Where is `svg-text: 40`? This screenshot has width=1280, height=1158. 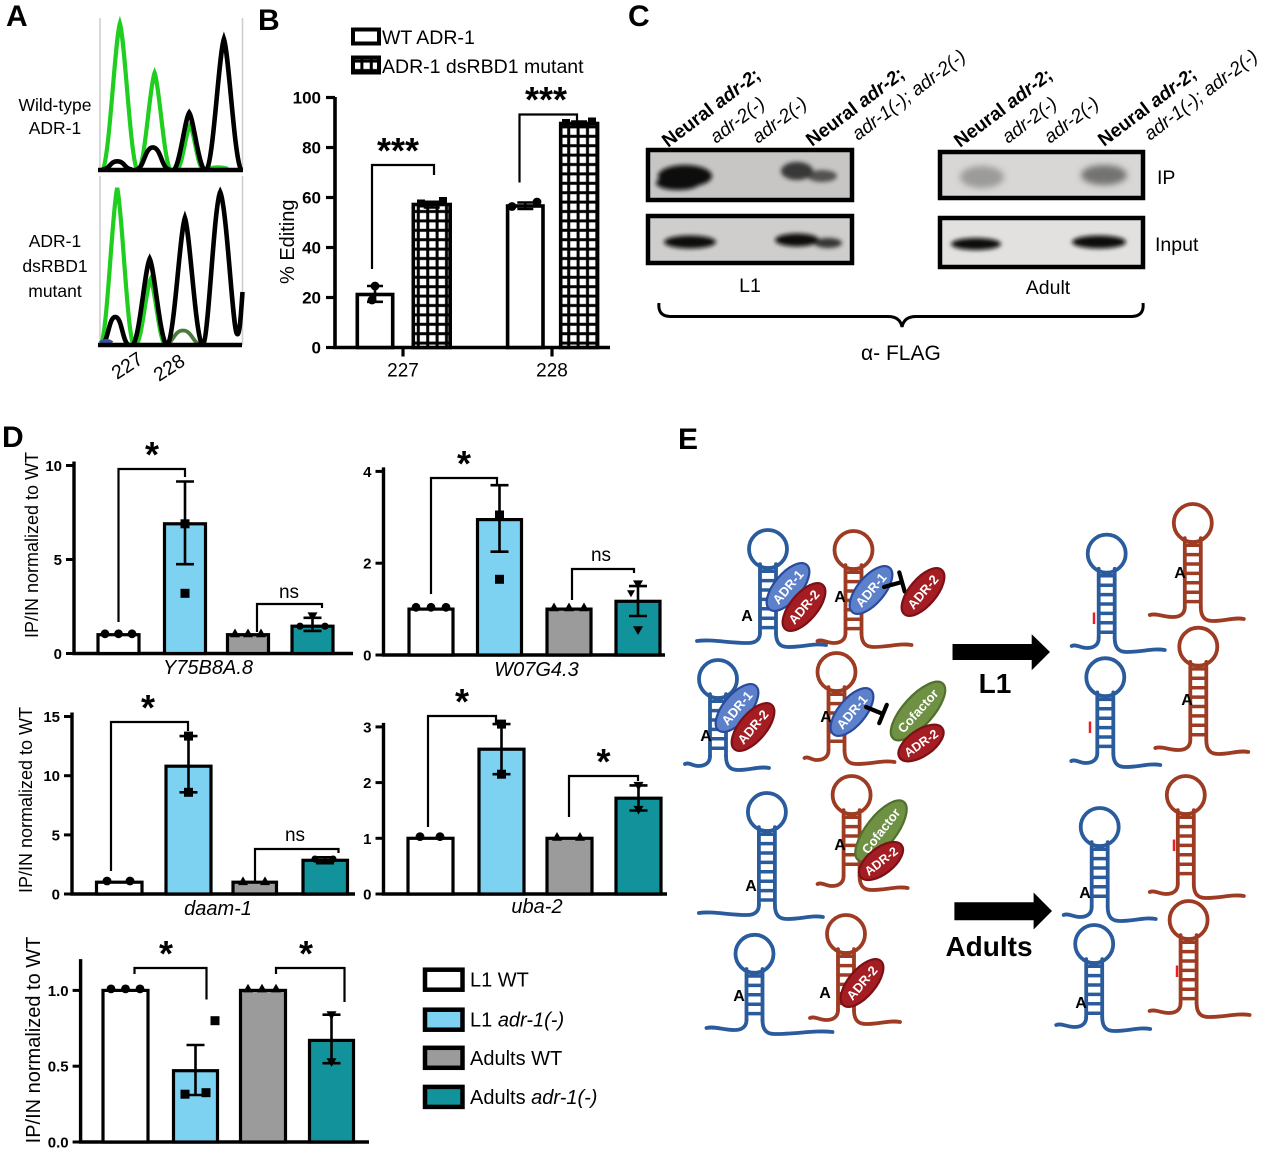 svg-text: 40 is located at coordinates (311, 248).